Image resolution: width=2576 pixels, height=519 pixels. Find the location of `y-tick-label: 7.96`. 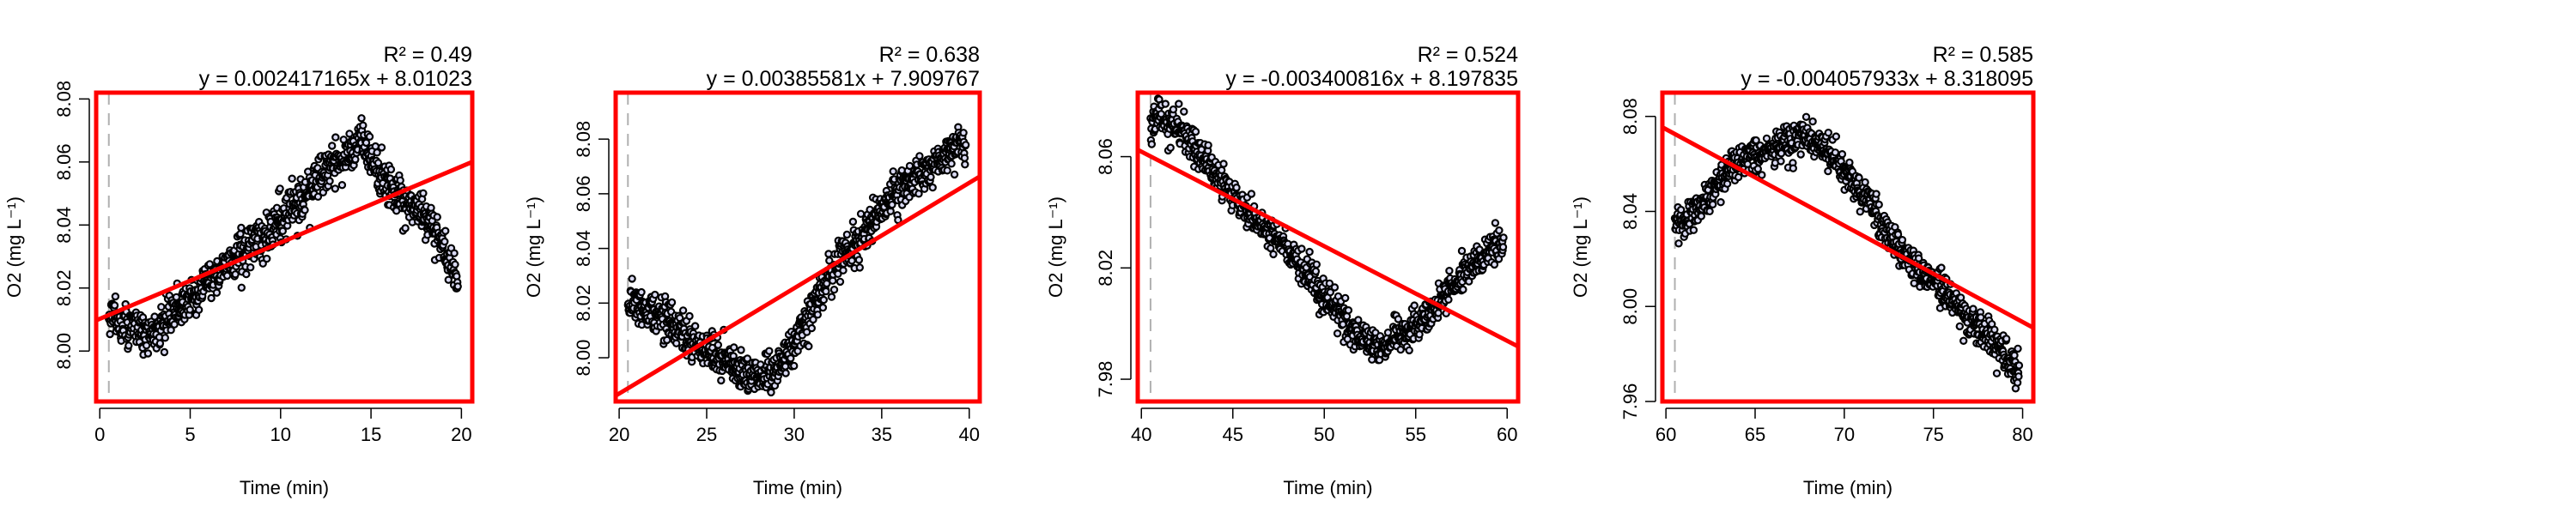

y-tick-label: 7.96 is located at coordinates (1630, 401).